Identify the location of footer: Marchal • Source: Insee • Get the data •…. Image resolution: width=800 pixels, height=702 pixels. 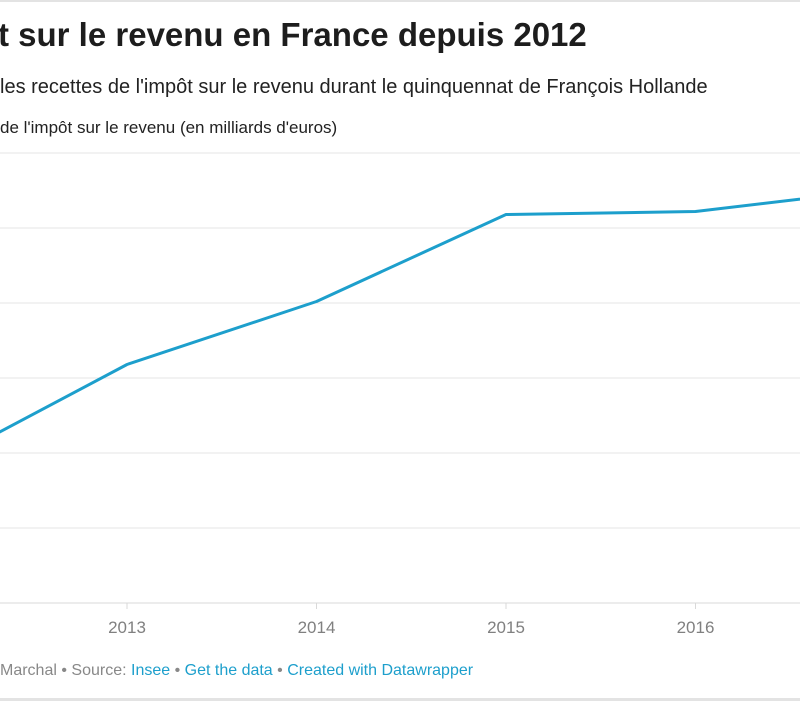
(236, 671).